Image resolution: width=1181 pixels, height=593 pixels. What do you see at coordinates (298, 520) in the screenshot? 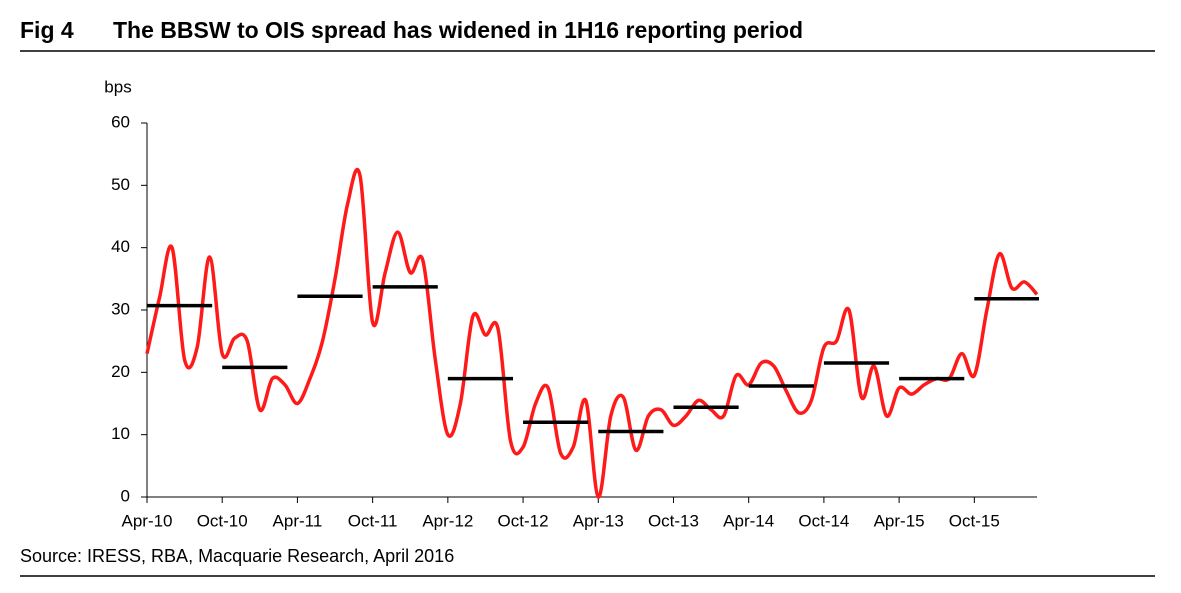
I see `x-tick-label: Apr-11` at bounding box center [298, 520].